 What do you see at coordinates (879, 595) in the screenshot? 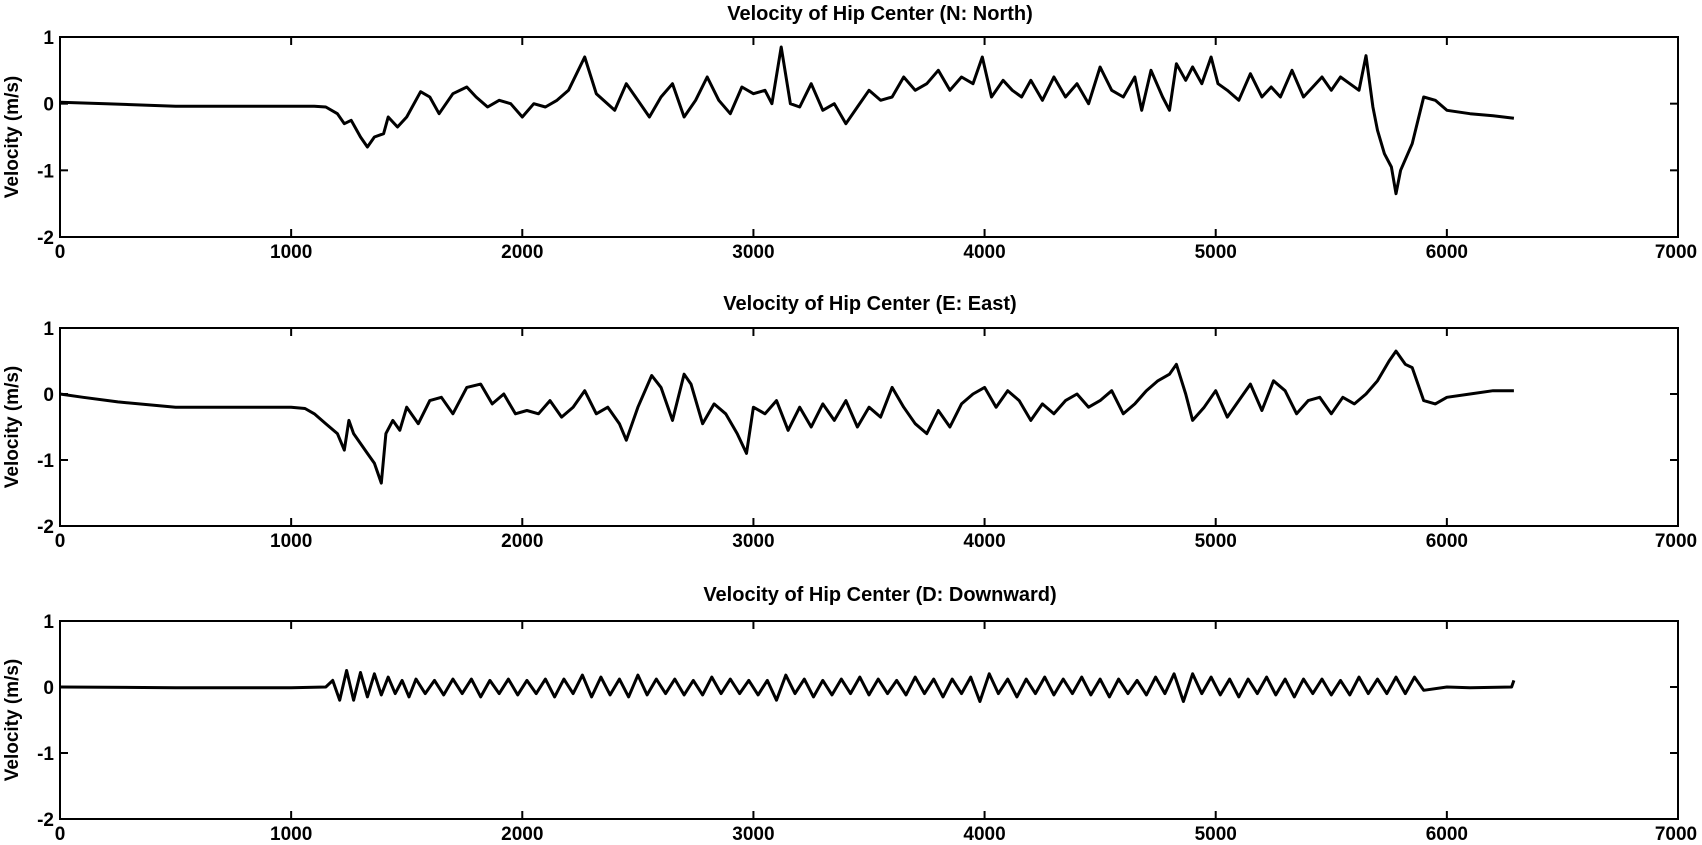
I see `chart-title: Velocity of Hip Center (D: Downward)` at bounding box center [879, 595].